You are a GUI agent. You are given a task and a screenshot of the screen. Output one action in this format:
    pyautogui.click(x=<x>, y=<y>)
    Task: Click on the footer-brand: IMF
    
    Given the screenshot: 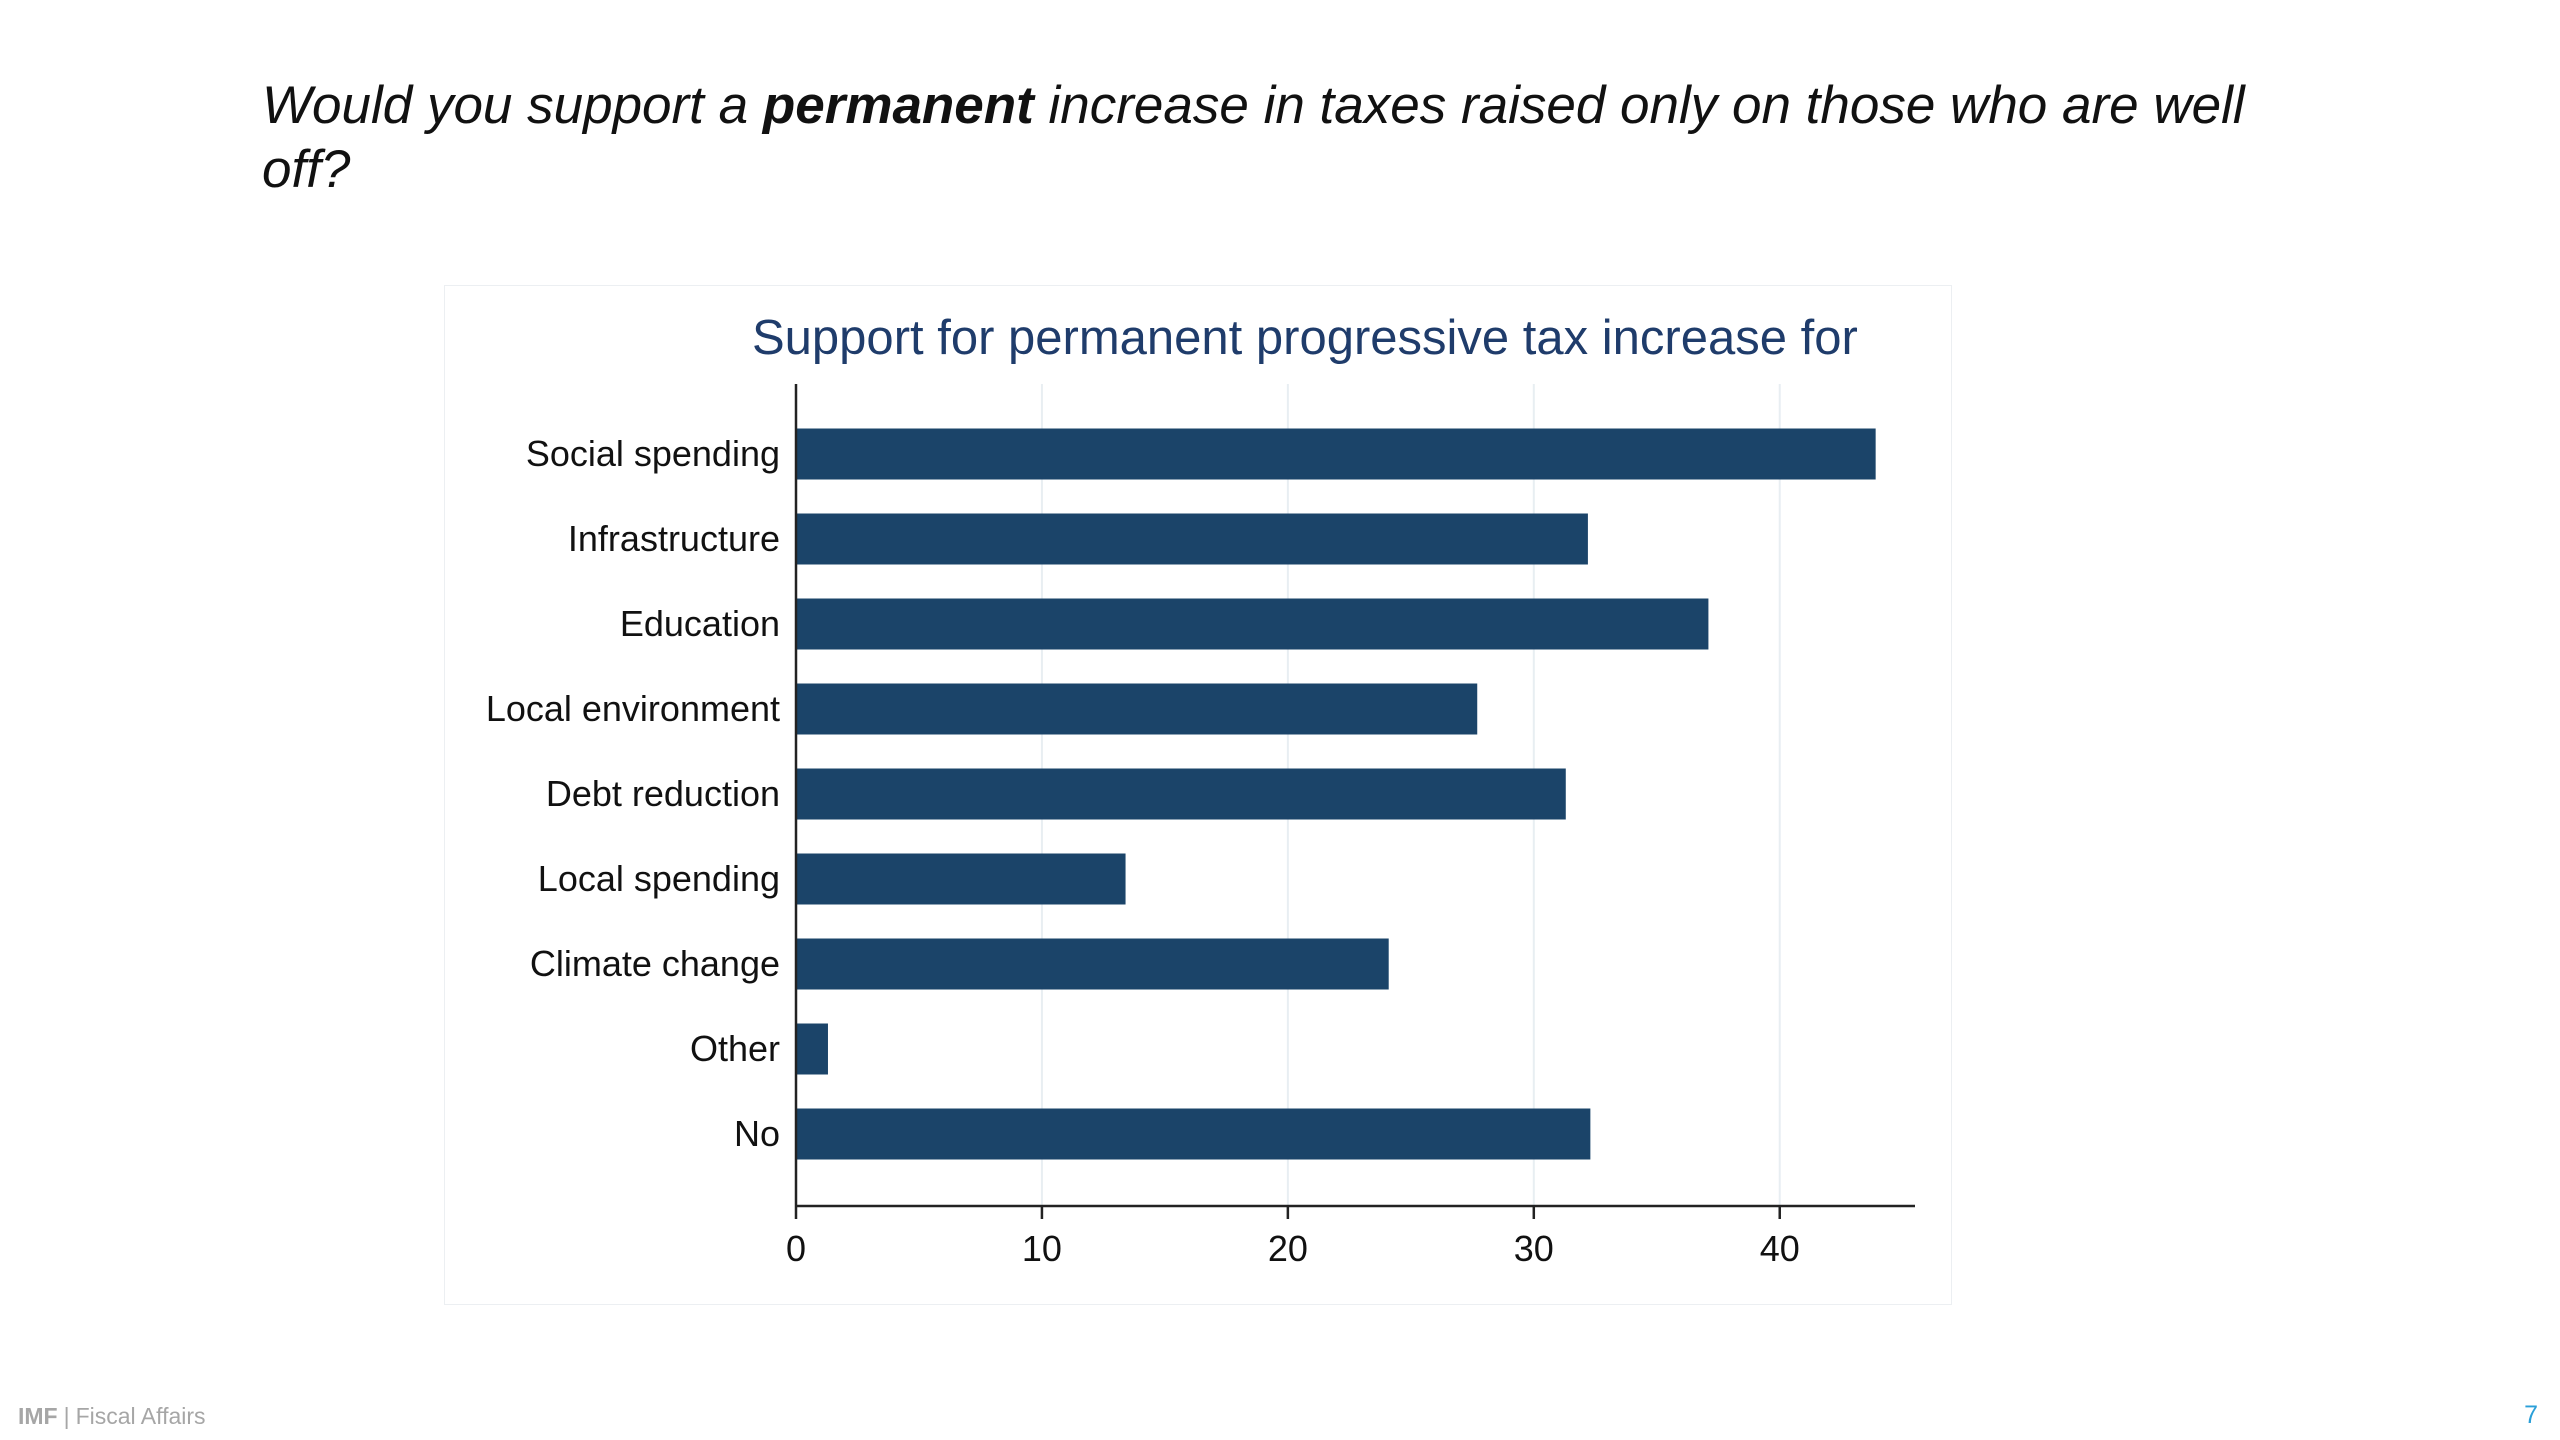 What is the action you would take?
    pyautogui.click(x=38, y=1416)
    